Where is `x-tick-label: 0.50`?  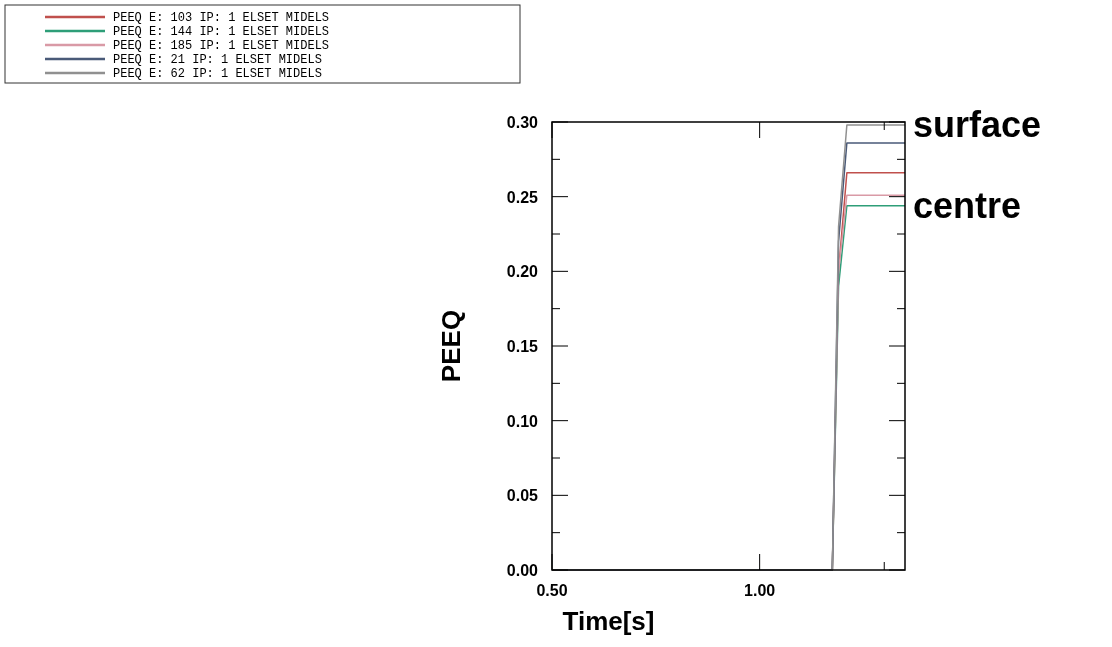 x-tick-label: 0.50 is located at coordinates (552, 590).